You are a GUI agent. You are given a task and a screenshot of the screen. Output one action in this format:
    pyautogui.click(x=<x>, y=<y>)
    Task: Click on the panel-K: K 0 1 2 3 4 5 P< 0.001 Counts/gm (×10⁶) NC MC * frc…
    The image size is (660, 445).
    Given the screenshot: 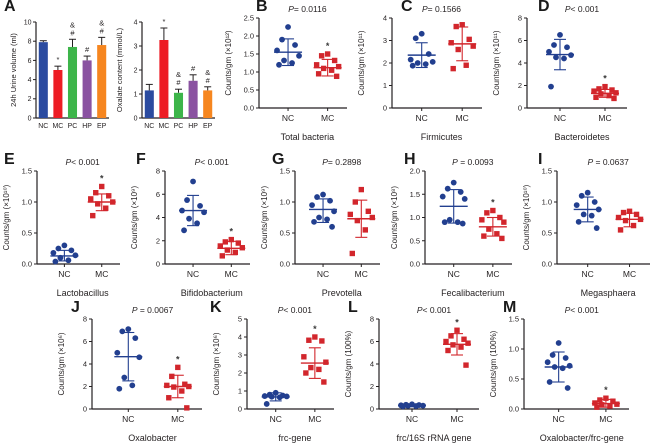 What is the action you would take?
    pyautogui.click(x=276, y=370)
    